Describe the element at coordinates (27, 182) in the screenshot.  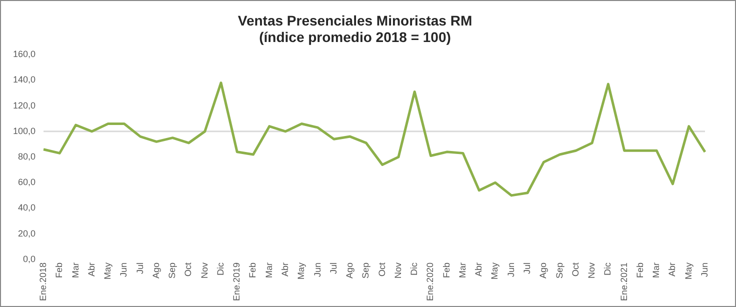
I see `y-tick-label: 60,0` at that location.